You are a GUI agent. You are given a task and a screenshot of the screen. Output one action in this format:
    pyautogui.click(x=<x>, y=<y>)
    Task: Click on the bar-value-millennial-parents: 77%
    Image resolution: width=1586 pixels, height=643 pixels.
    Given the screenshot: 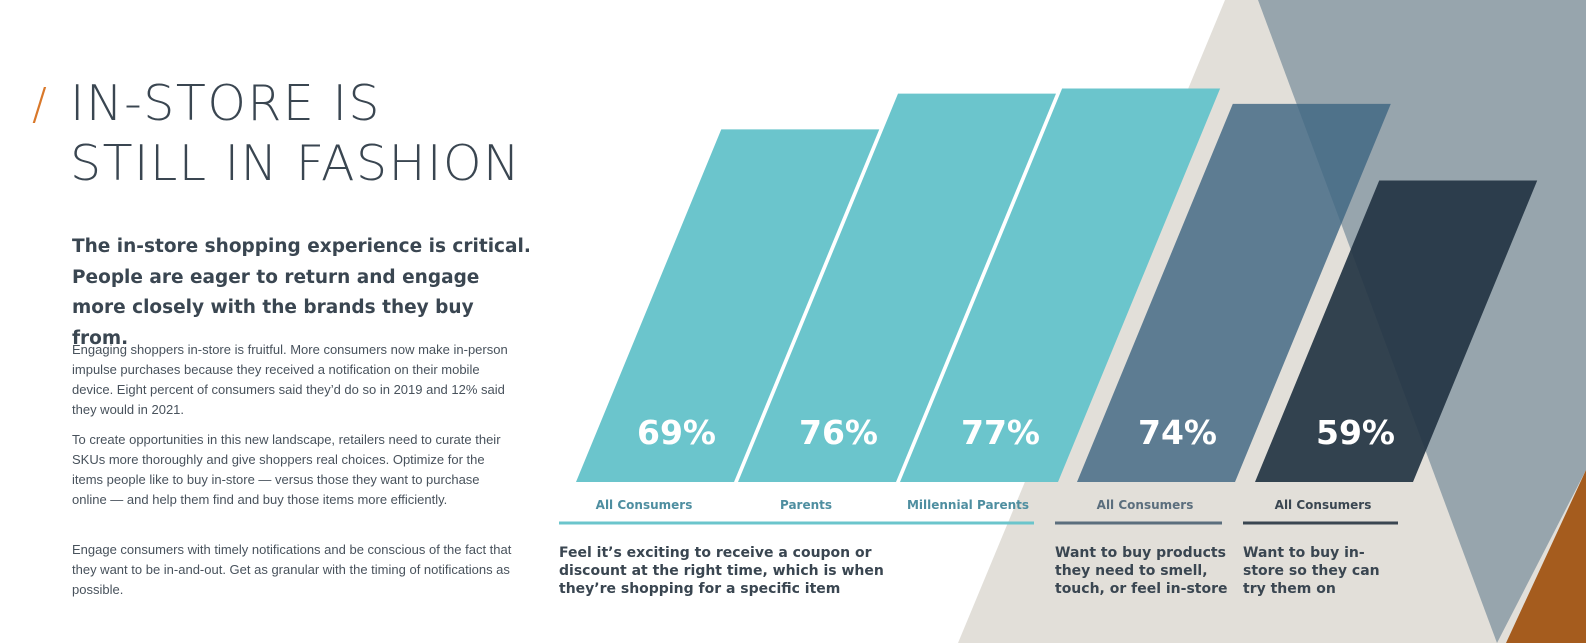 What is the action you would take?
    pyautogui.click(x=1000, y=432)
    